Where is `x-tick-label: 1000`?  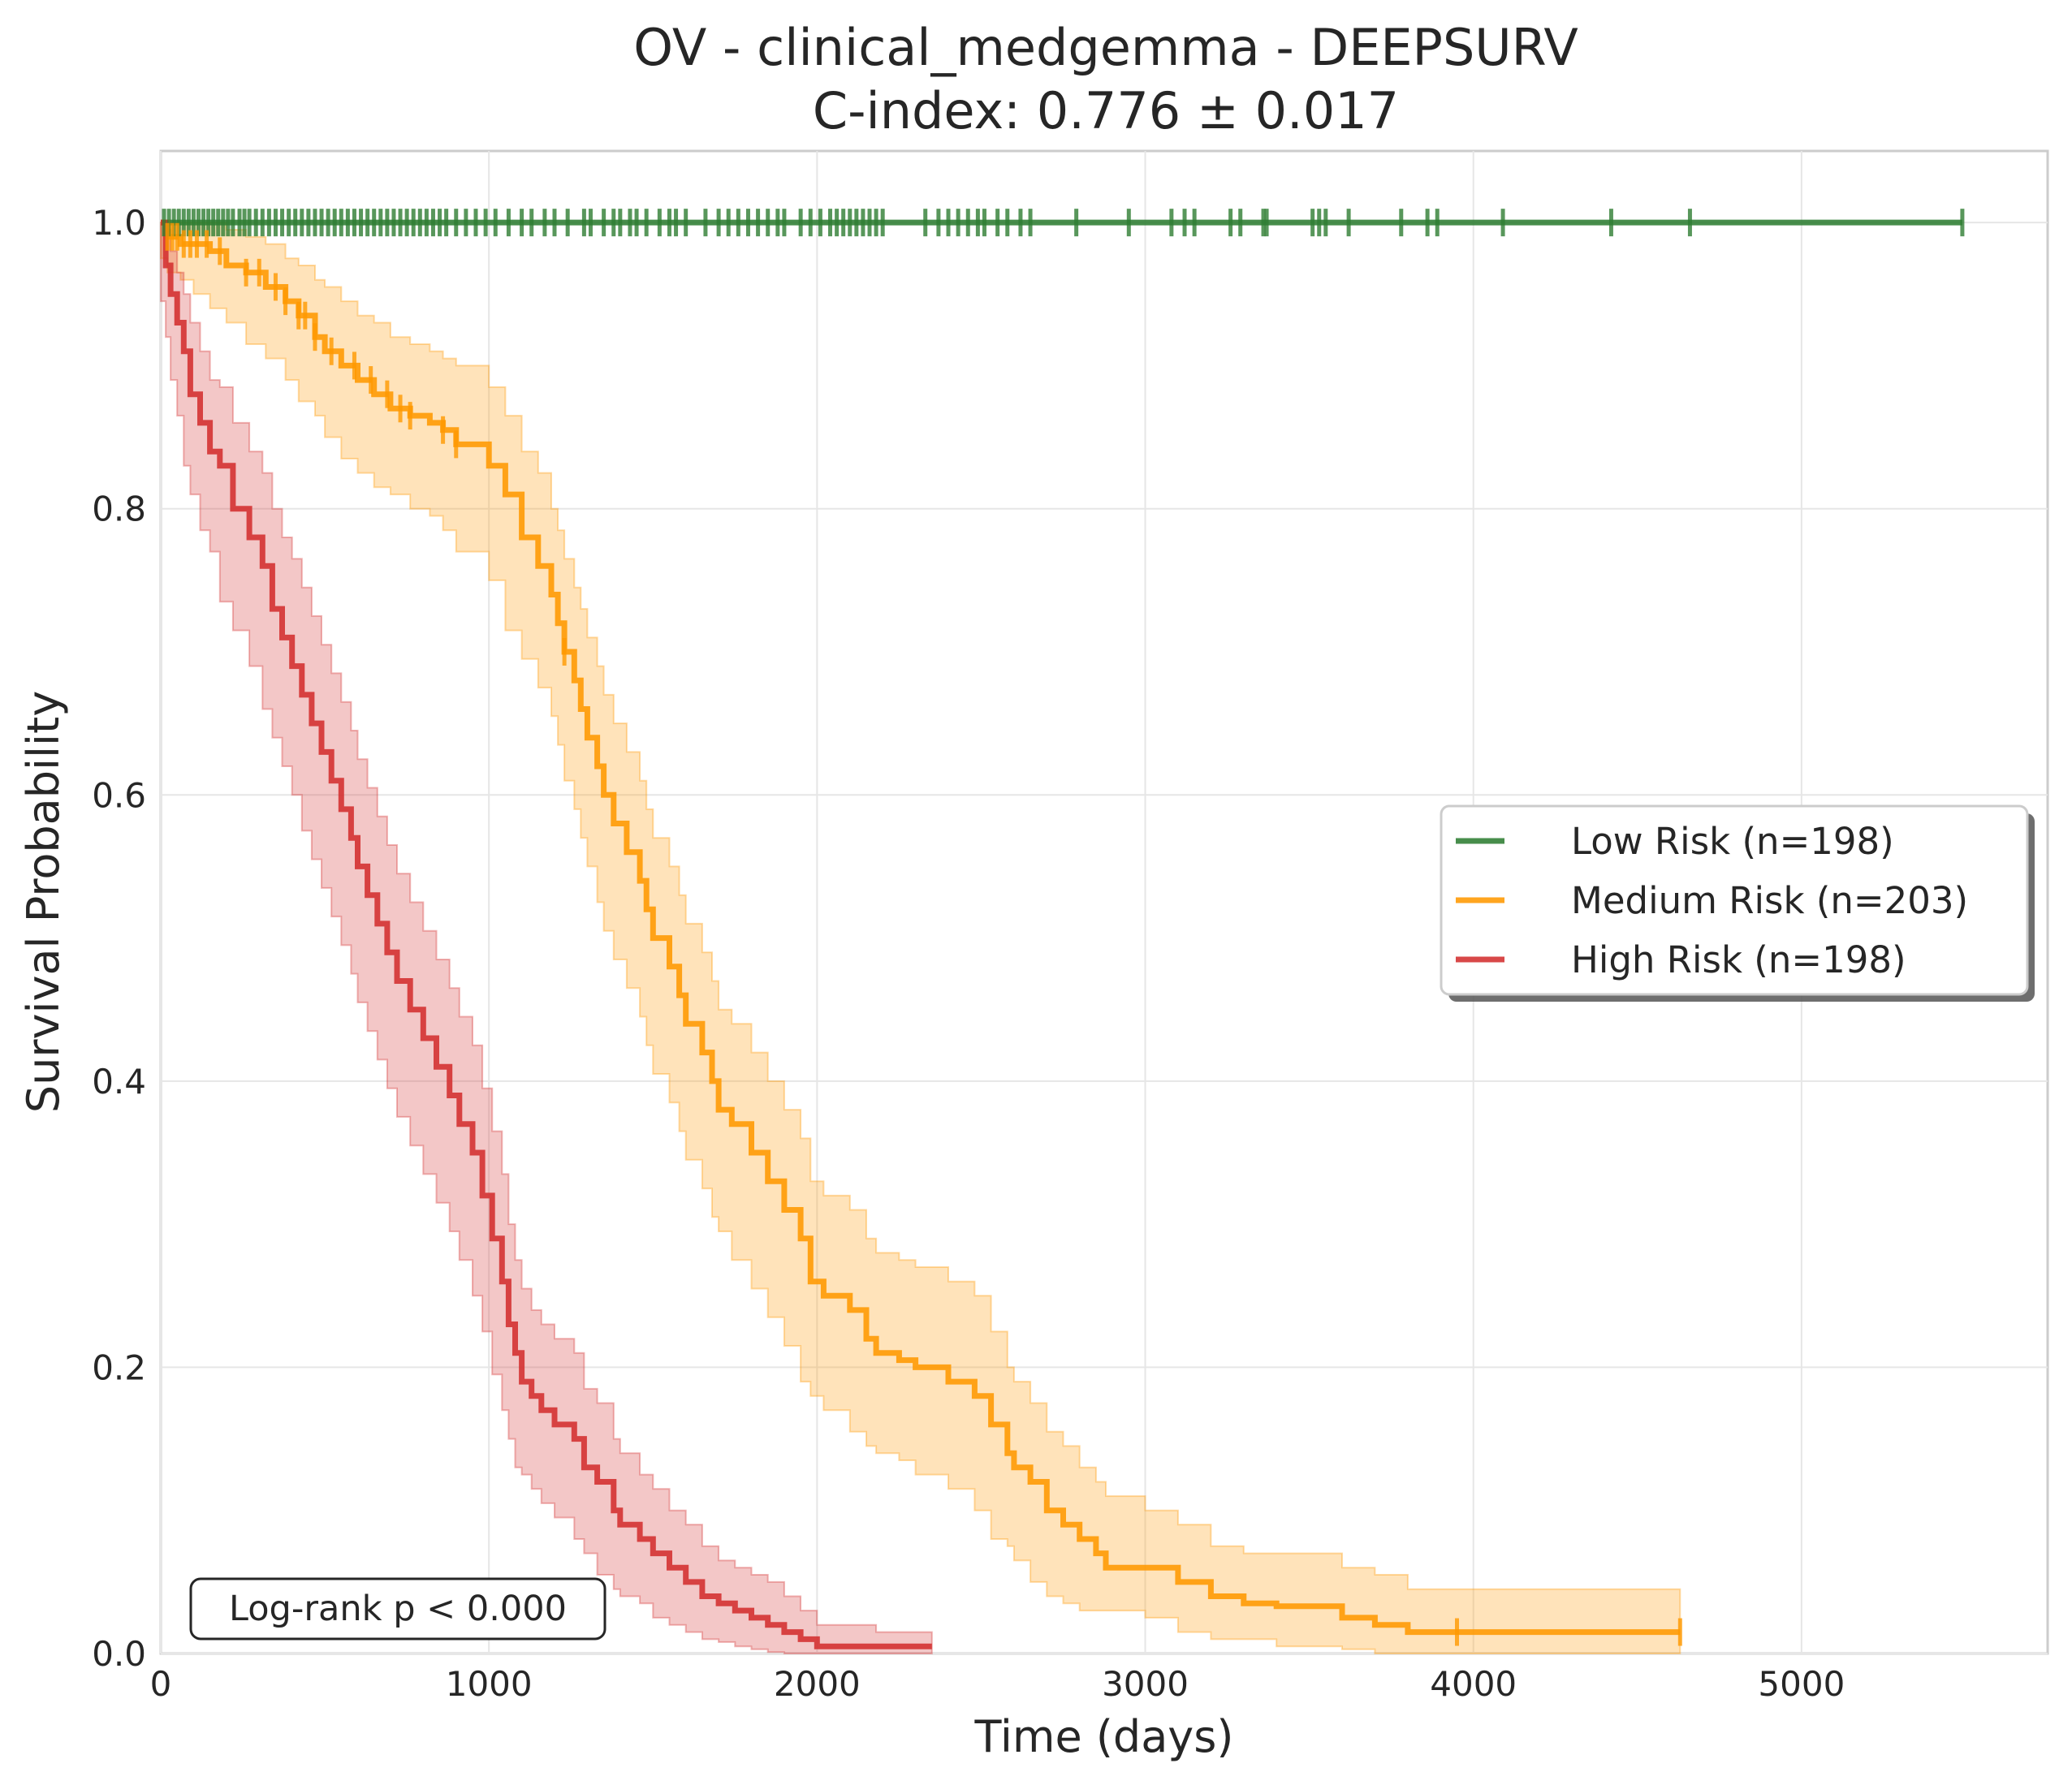
x-tick-label: 1000 is located at coordinates (489, 1684).